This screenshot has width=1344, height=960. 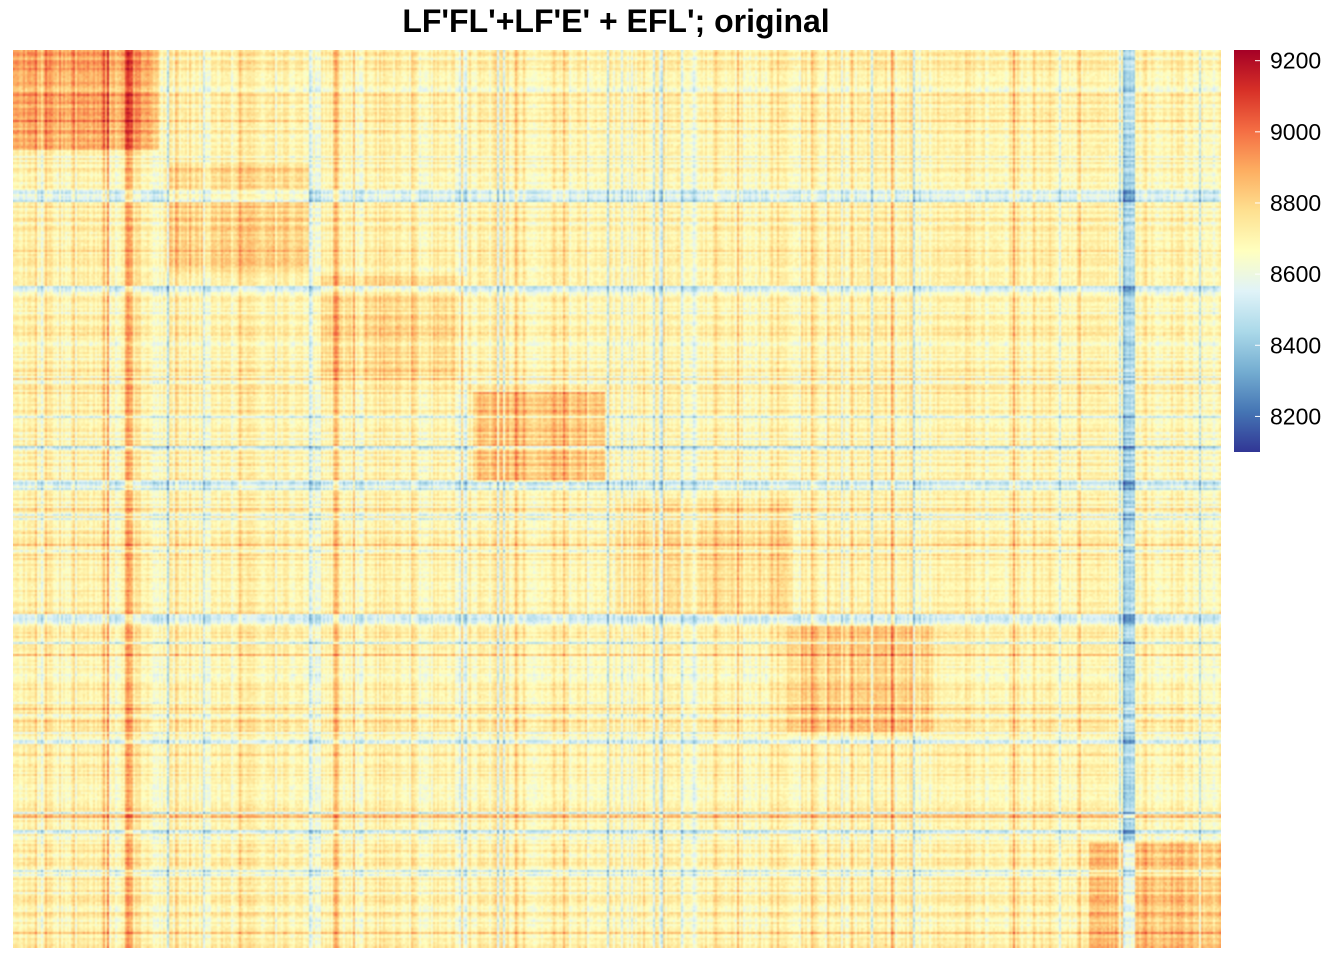 I want to click on color-legend-bar, so click(x=1247, y=251).